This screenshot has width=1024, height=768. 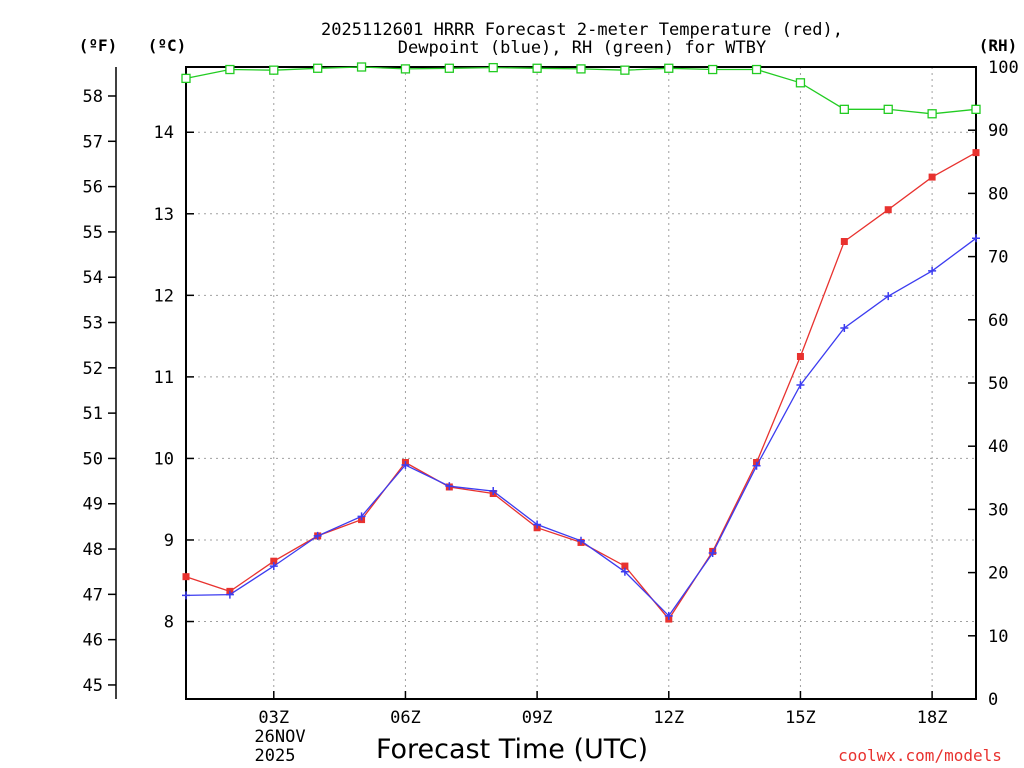 I want to click on time-tick-label: 12Z, so click(x=668, y=718).